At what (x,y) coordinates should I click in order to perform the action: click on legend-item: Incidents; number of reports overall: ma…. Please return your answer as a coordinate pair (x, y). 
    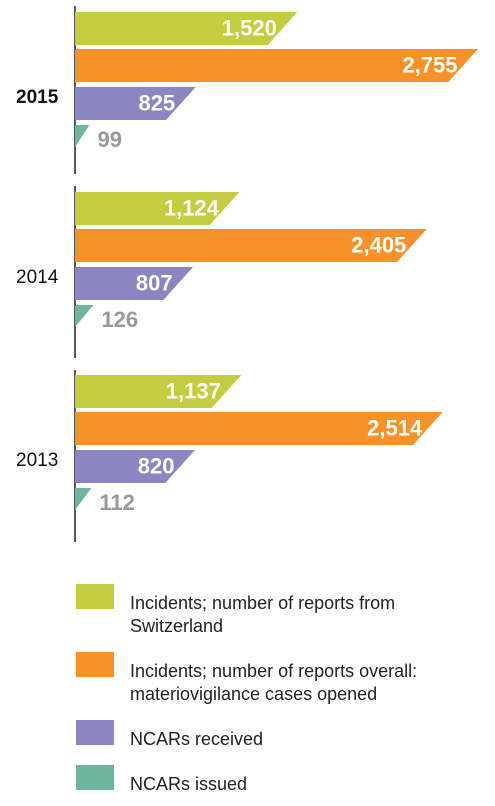
    Looking at the image, I should click on (281, 677).